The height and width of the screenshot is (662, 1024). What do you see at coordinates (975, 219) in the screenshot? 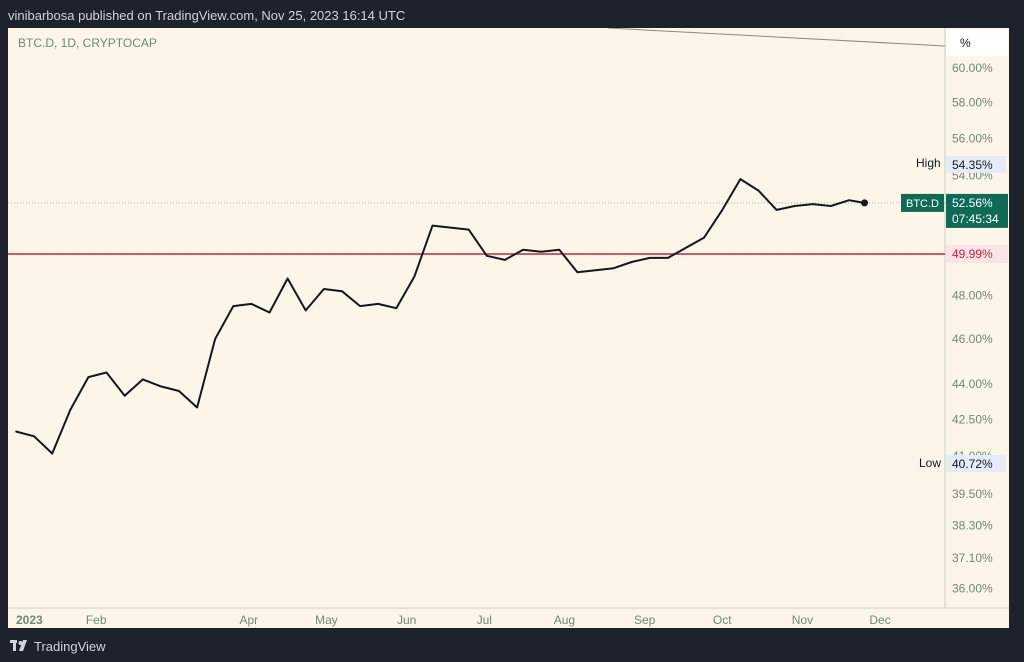
I see `bar-countdown: 07:45:34` at bounding box center [975, 219].